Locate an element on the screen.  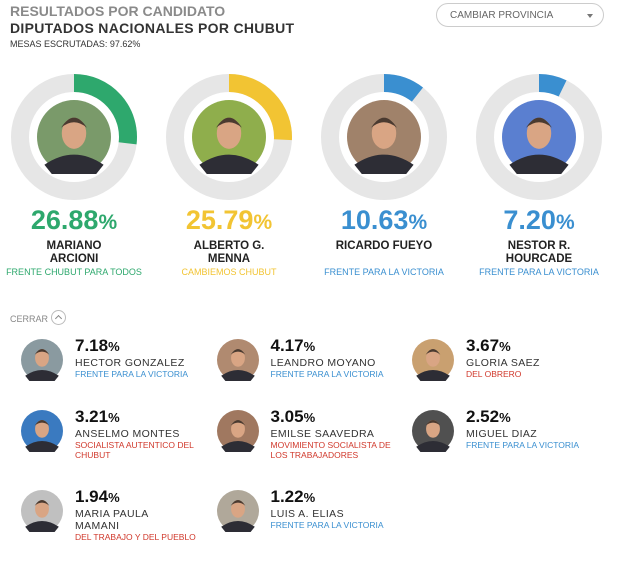
candidate-percent: 1.22% is located at coordinates (336, 497).